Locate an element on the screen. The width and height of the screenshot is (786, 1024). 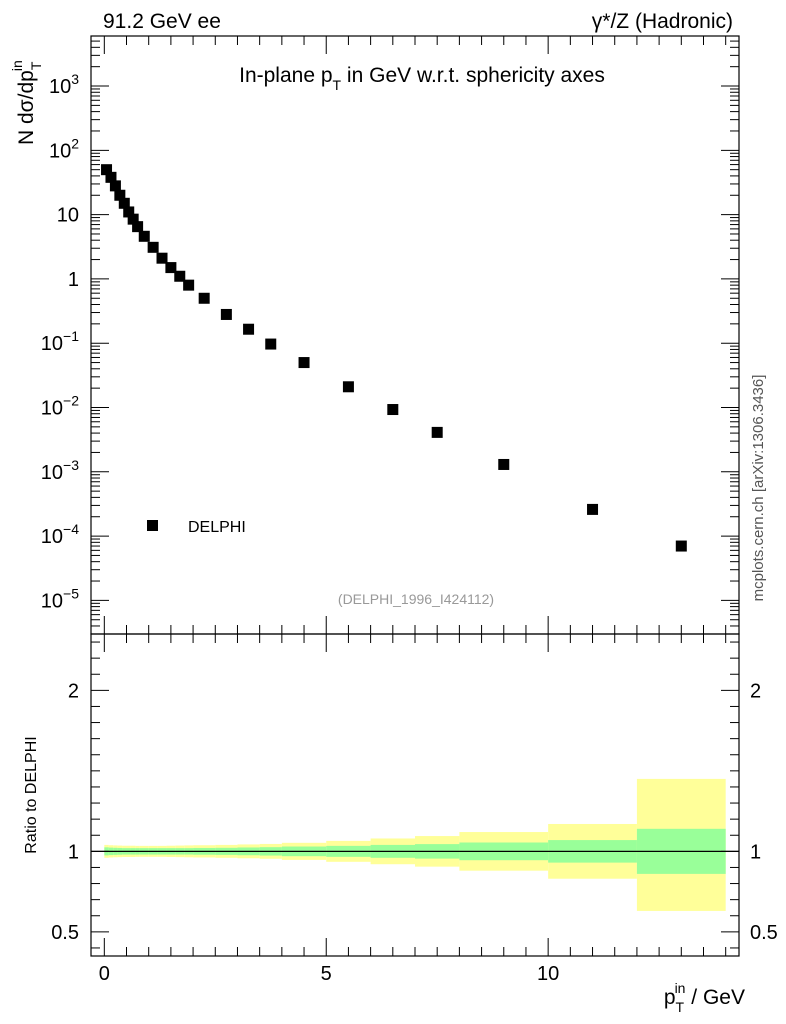
y-tick-label: 10⁻³ is located at coordinates (60, 470).